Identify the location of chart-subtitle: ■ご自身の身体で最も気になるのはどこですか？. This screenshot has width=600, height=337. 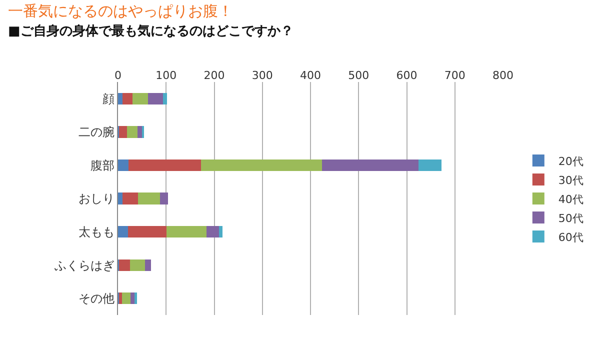
(151, 31).